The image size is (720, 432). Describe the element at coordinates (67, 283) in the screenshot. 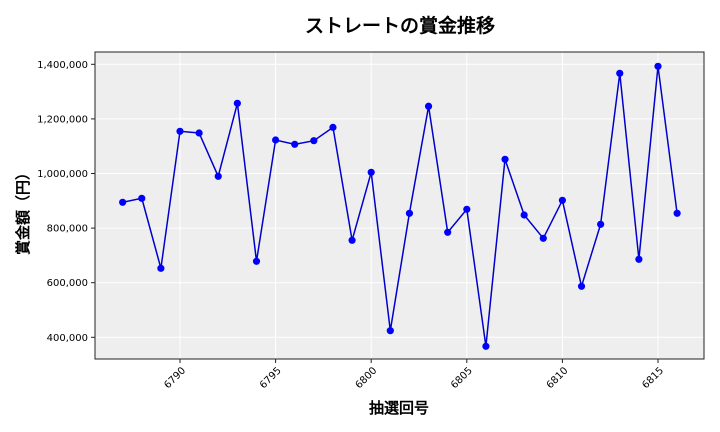

I see `y-tick-label: 600,000` at that location.